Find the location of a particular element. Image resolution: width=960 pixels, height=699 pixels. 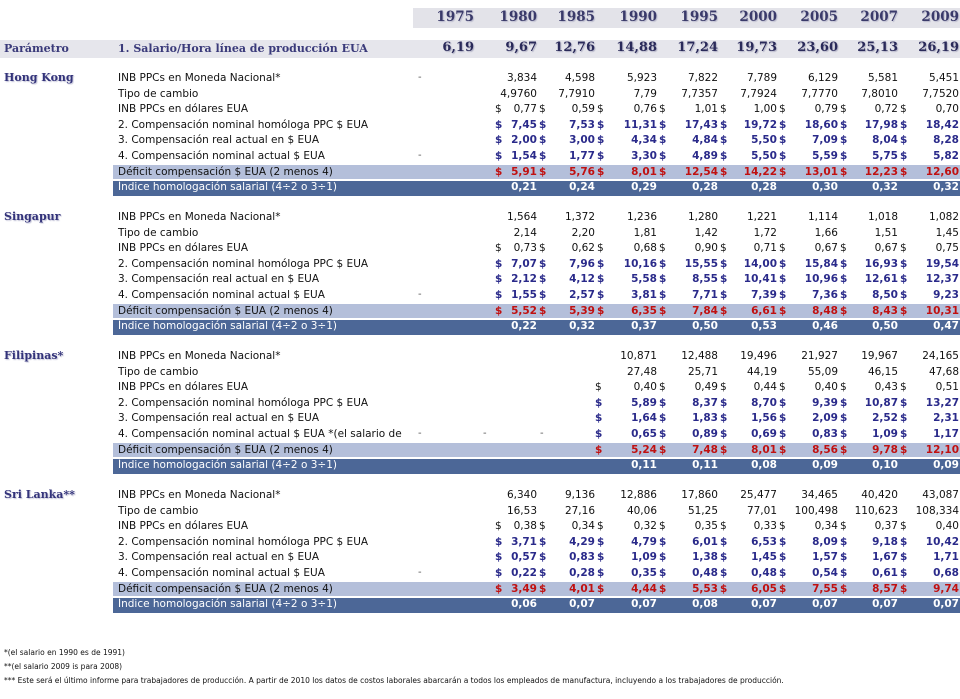

table-cell: 12,10 is located at coordinates (942, 449).